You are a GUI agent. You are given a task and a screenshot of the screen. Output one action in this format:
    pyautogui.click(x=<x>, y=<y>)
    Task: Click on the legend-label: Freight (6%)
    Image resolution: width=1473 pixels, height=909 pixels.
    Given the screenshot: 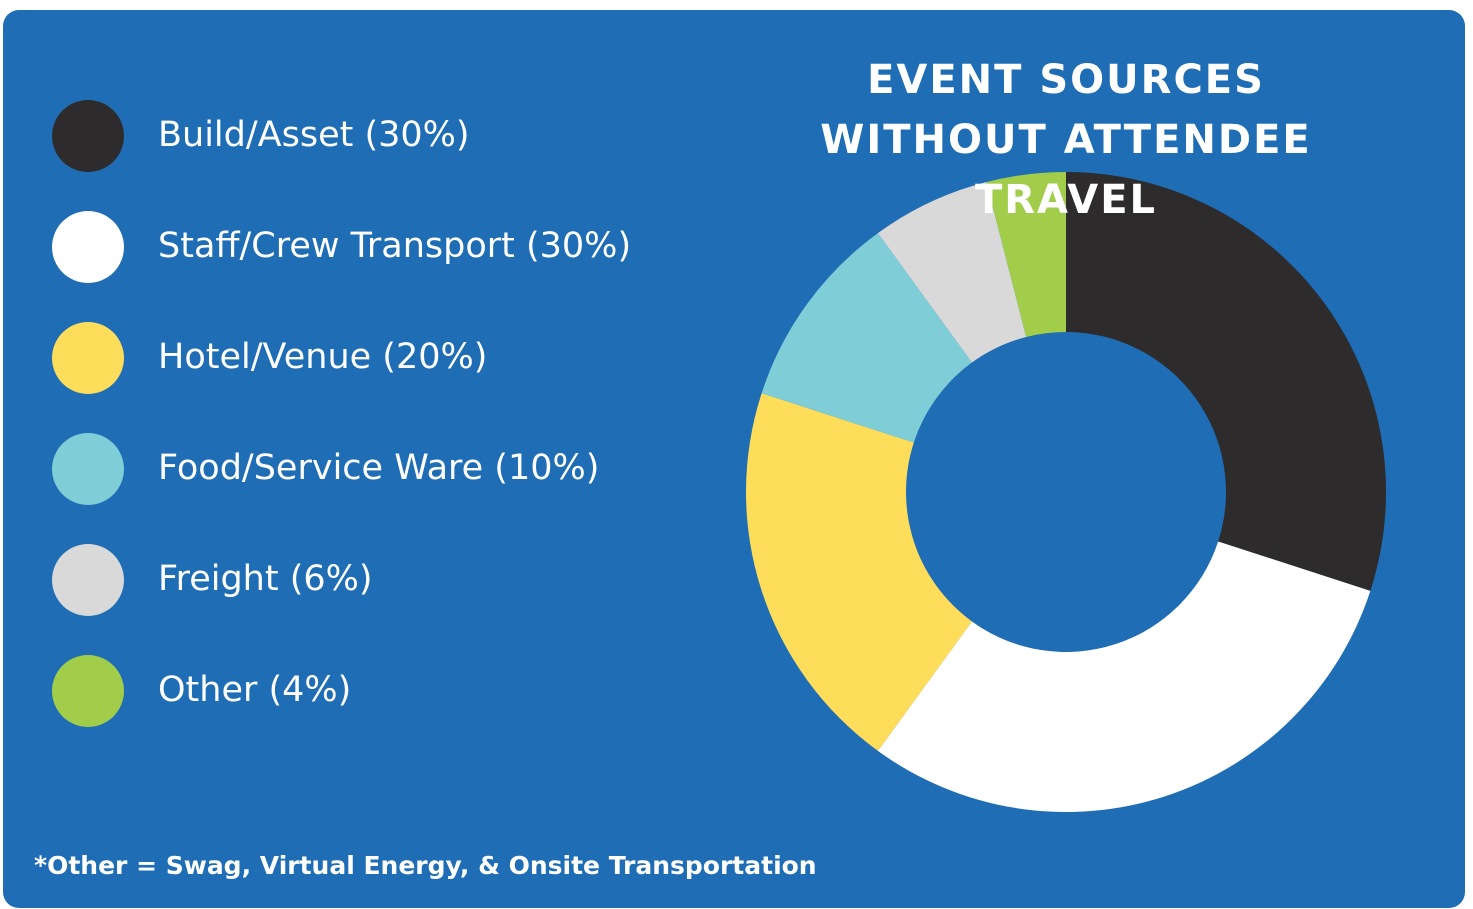 What is the action you would take?
    pyautogui.click(x=265, y=579)
    